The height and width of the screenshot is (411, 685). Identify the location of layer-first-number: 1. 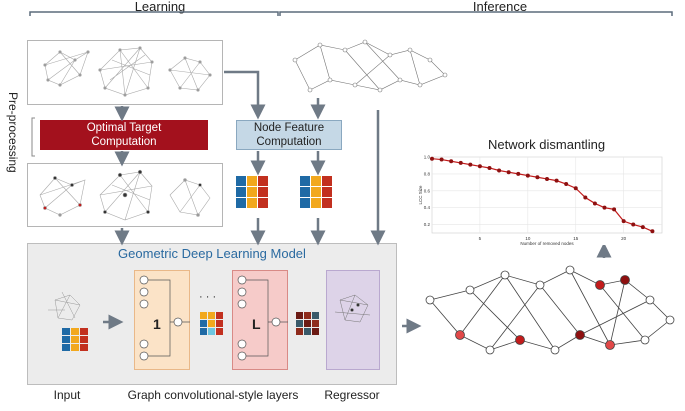
(157, 324).